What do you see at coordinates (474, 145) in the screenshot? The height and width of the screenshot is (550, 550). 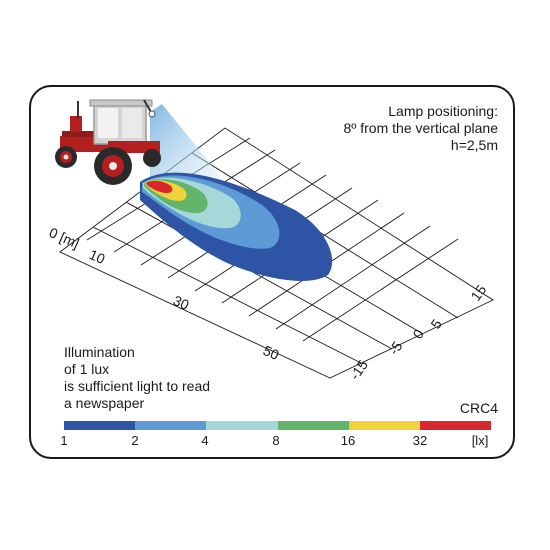 I see `lamp-info-height: h=2,5m` at bounding box center [474, 145].